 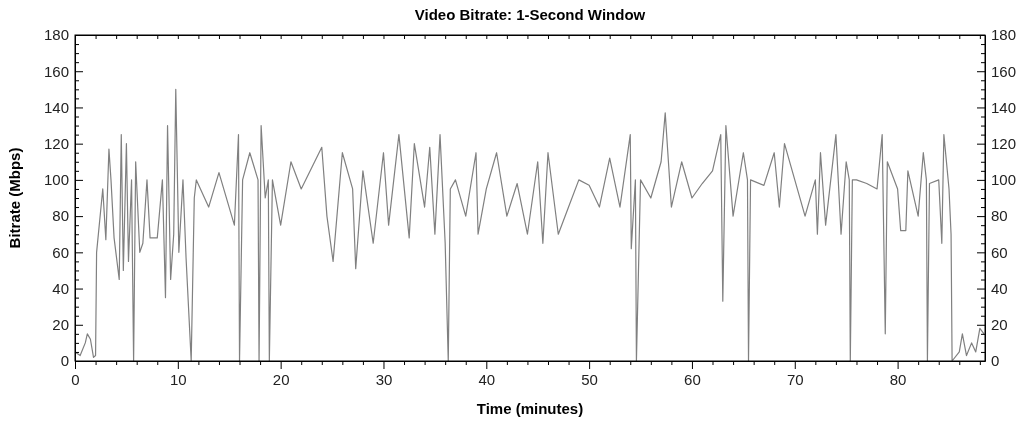 What do you see at coordinates (530, 408) in the screenshot?
I see `x-axis-title: Time (minutes)` at bounding box center [530, 408].